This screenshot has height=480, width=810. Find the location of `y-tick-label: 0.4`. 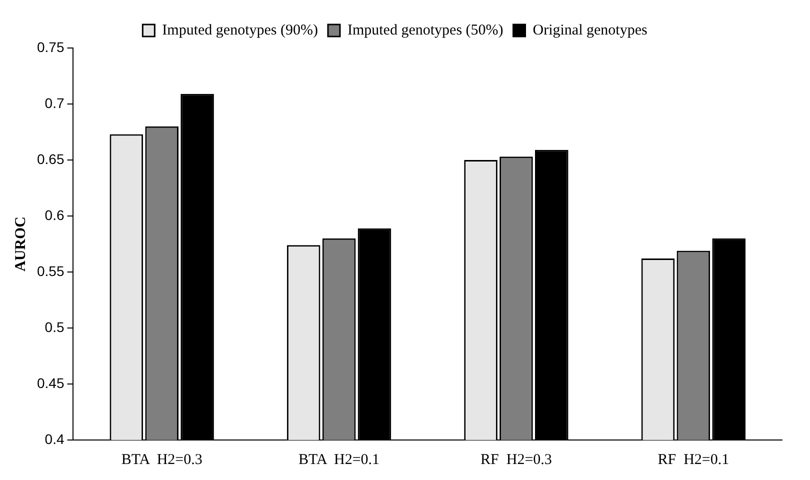

y-tick-label: 0.4 is located at coordinates (54, 438).